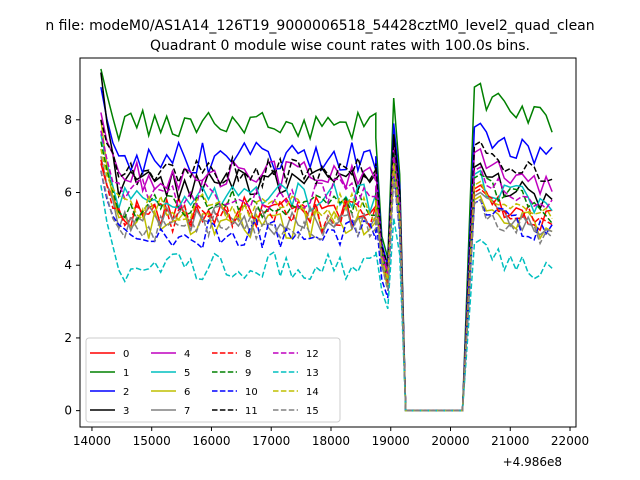 Image resolution: width=640 pixels, height=480 pixels. I want to click on legend-label-0: 0, so click(126, 354).